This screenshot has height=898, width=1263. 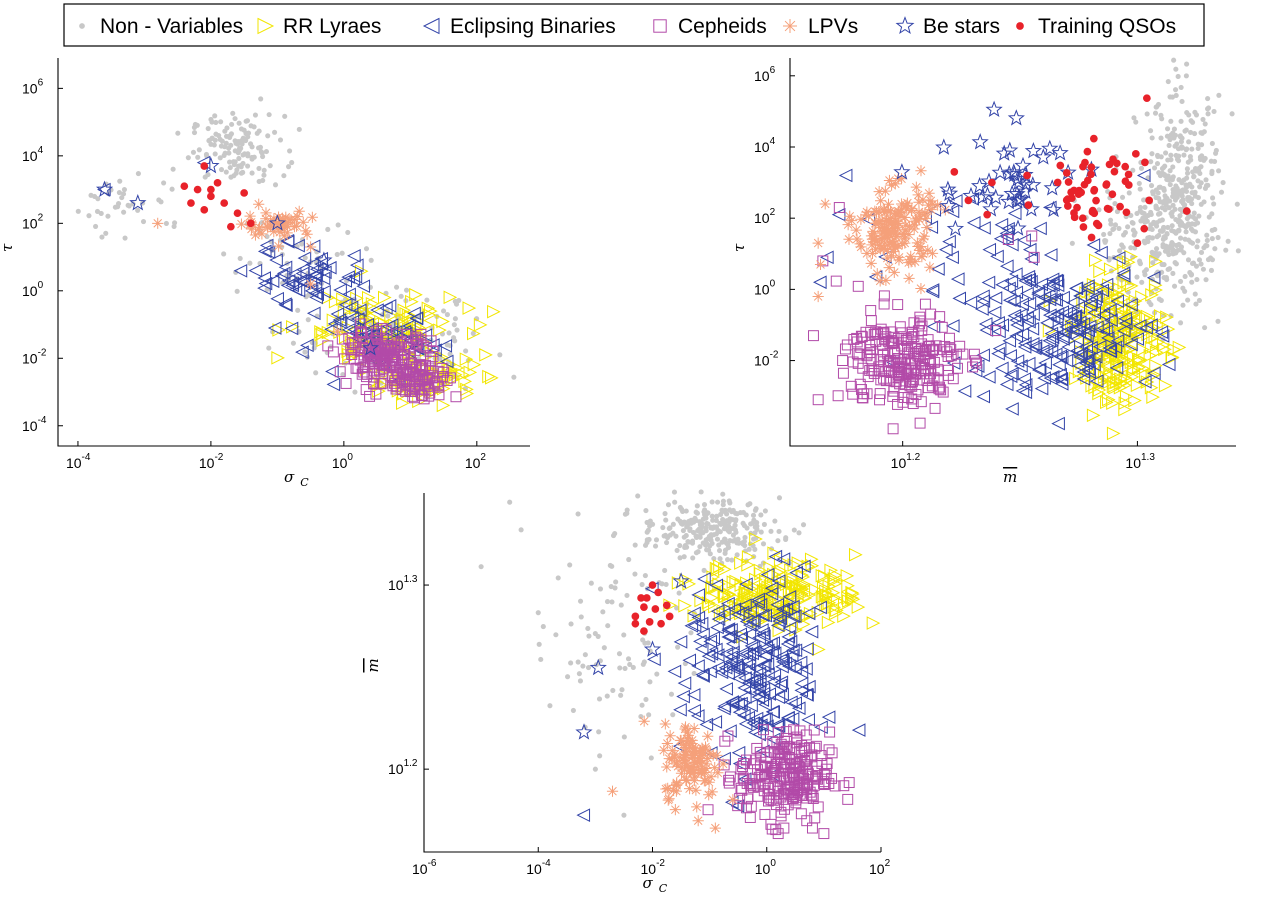 What do you see at coordinates (33, 154) in the screenshot?
I see `y-tick-label: 104` at bounding box center [33, 154].